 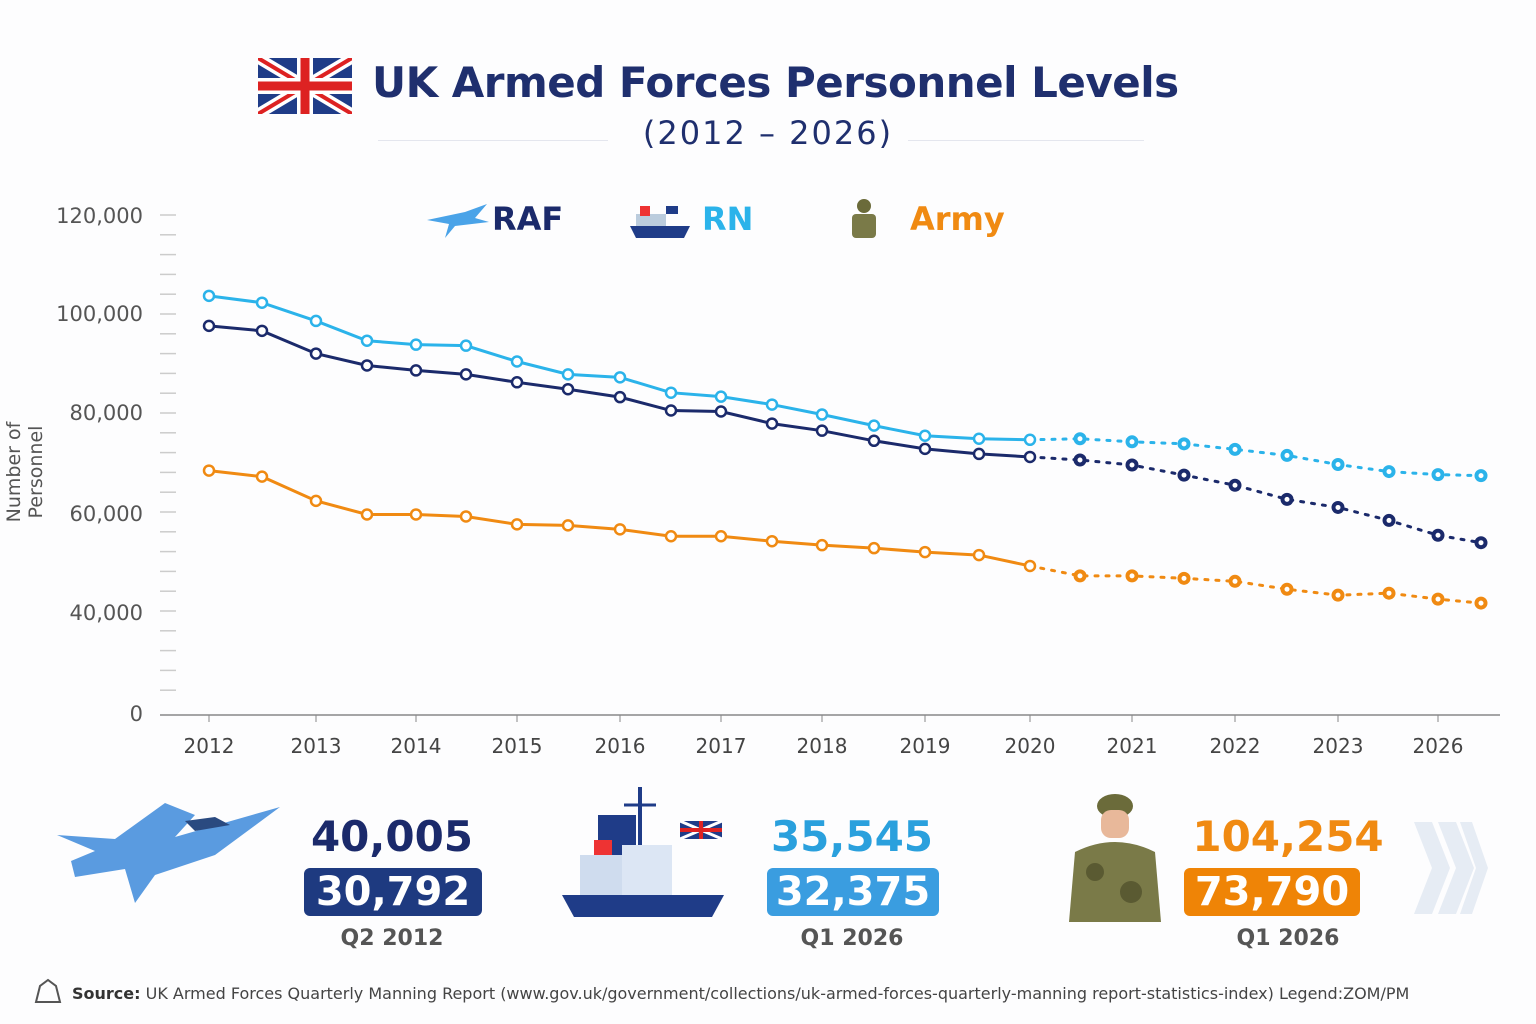 I want to click on legend-raf: RAF, so click(x=528, y=219).